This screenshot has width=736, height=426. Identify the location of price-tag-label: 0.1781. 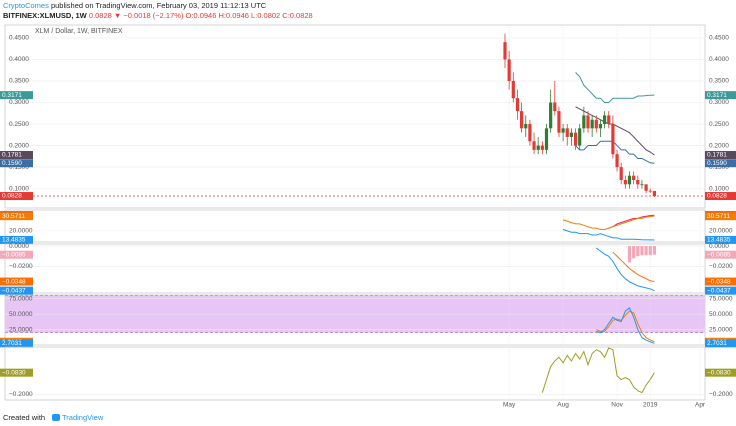
(12, 155).